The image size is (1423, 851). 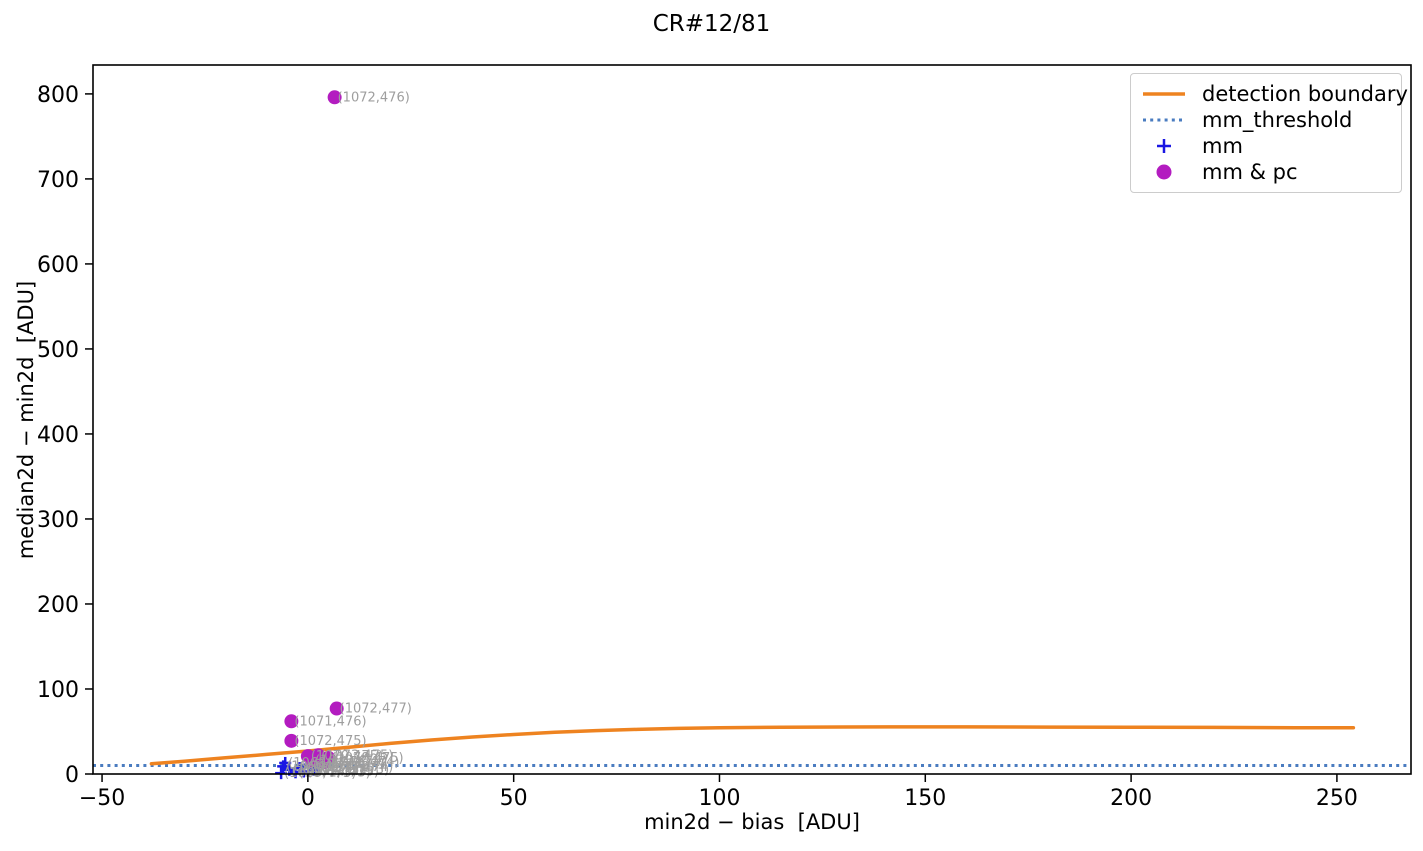 I want to click on x-tick-label: 50, so click(x=514, y=798).